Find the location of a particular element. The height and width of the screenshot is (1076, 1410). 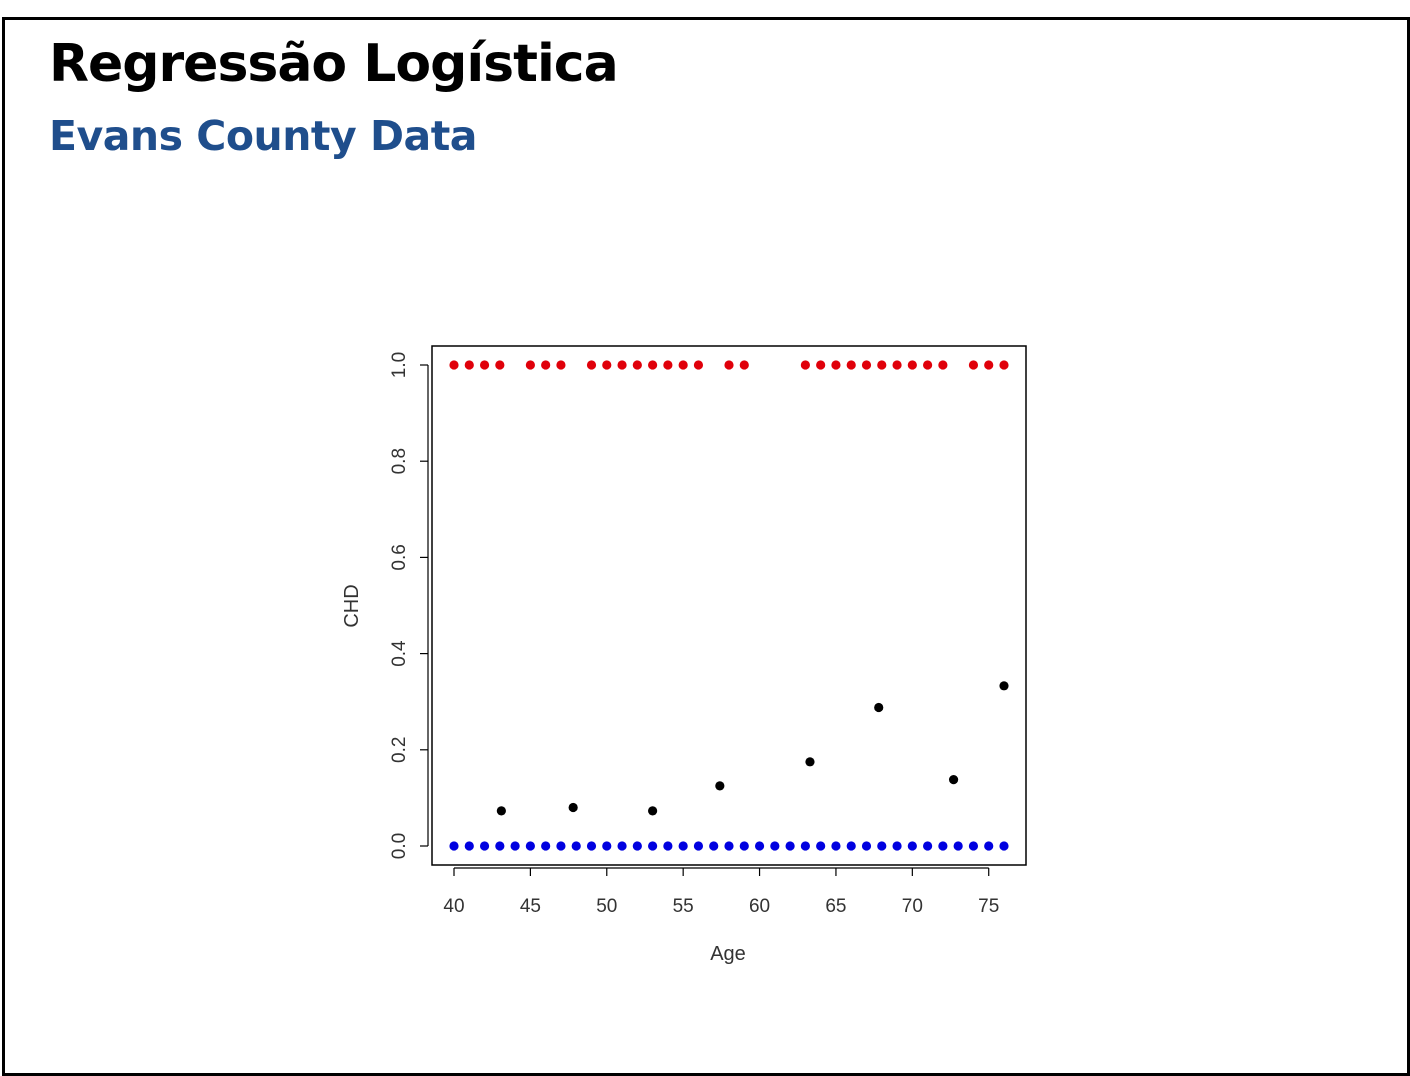

x-axis: 40 45 50 55 60 65 70 75 is located at coordinates (721, 892).